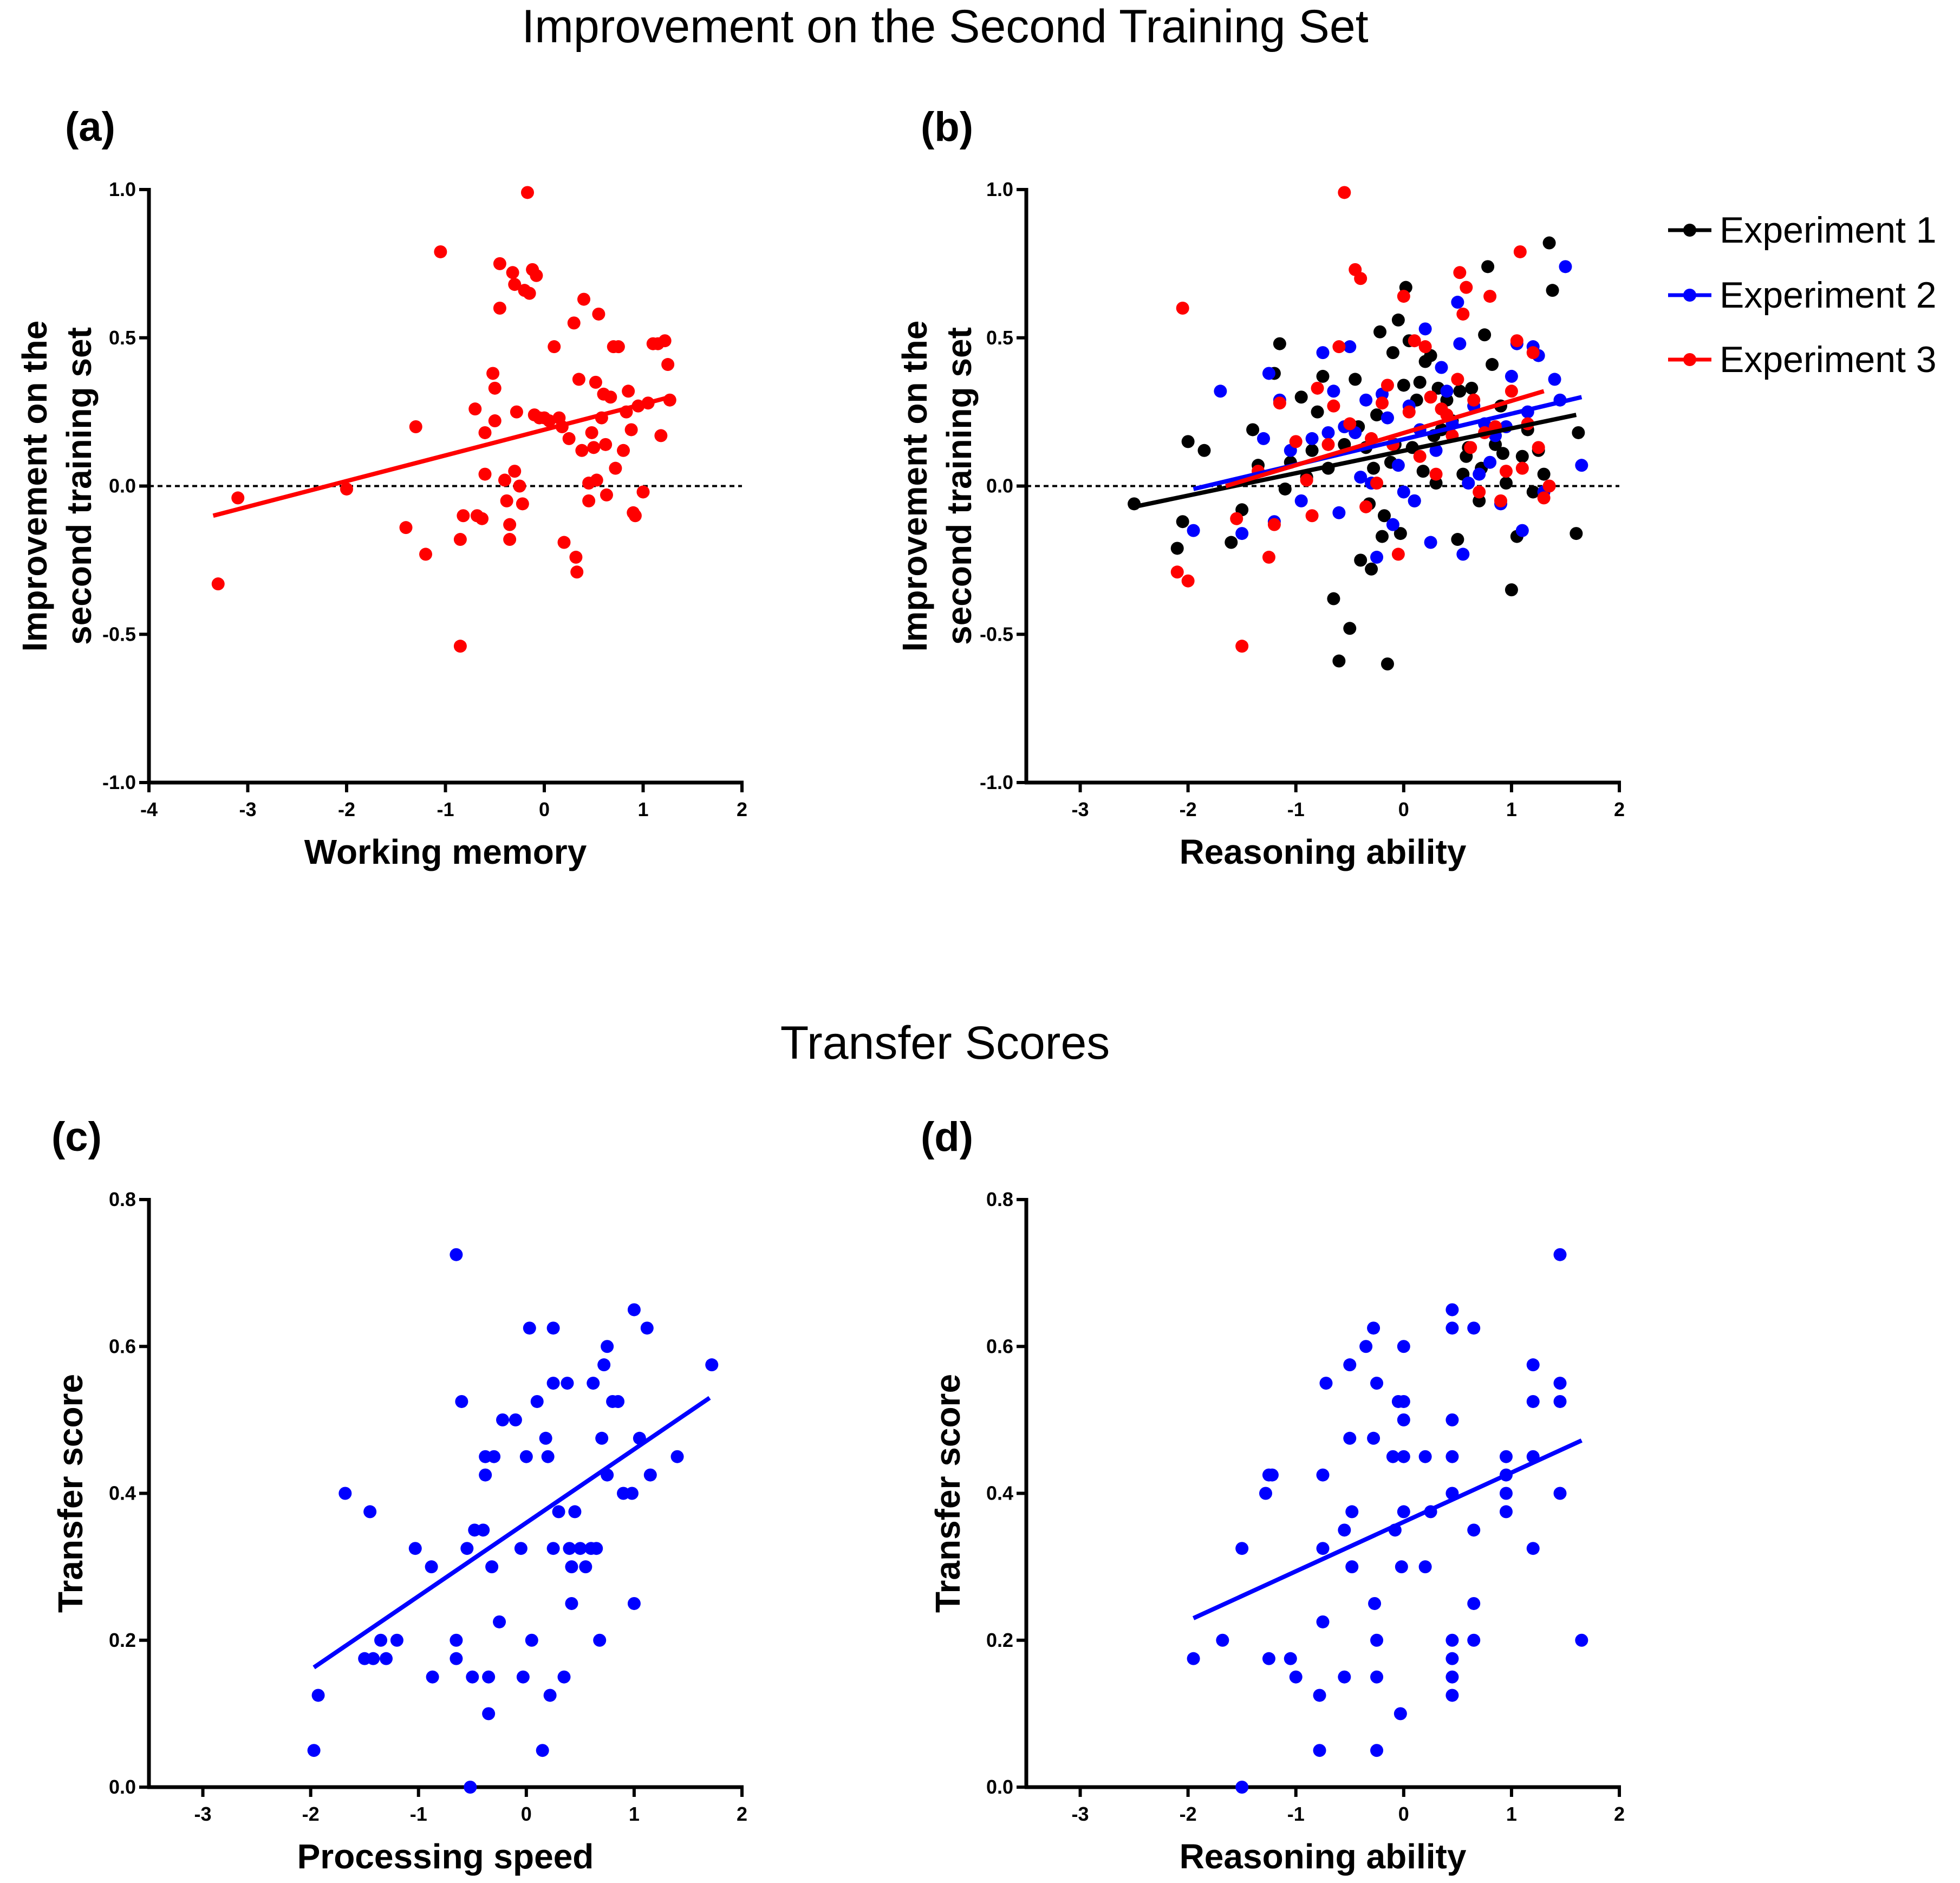 This screenshot has height=1883, width=1960. What do you see at coordinates (122, 1640) in the screenshot?
I see `y-tick-label: 0.2` at bounding box center [122, 1640].